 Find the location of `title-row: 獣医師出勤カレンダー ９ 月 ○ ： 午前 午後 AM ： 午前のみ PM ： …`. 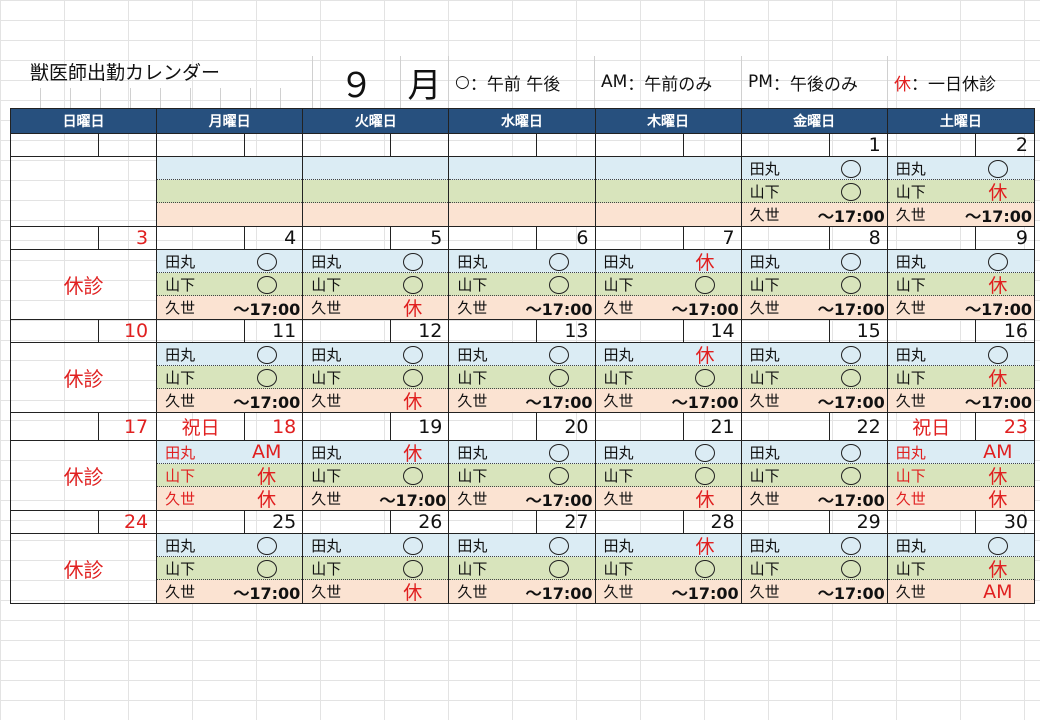

title-row: 獣医師出勤カレンダー ９ 月 ○ ： 午前 午後 AM ： 午前のみ PM ： … is located at coordinates (522, 82).